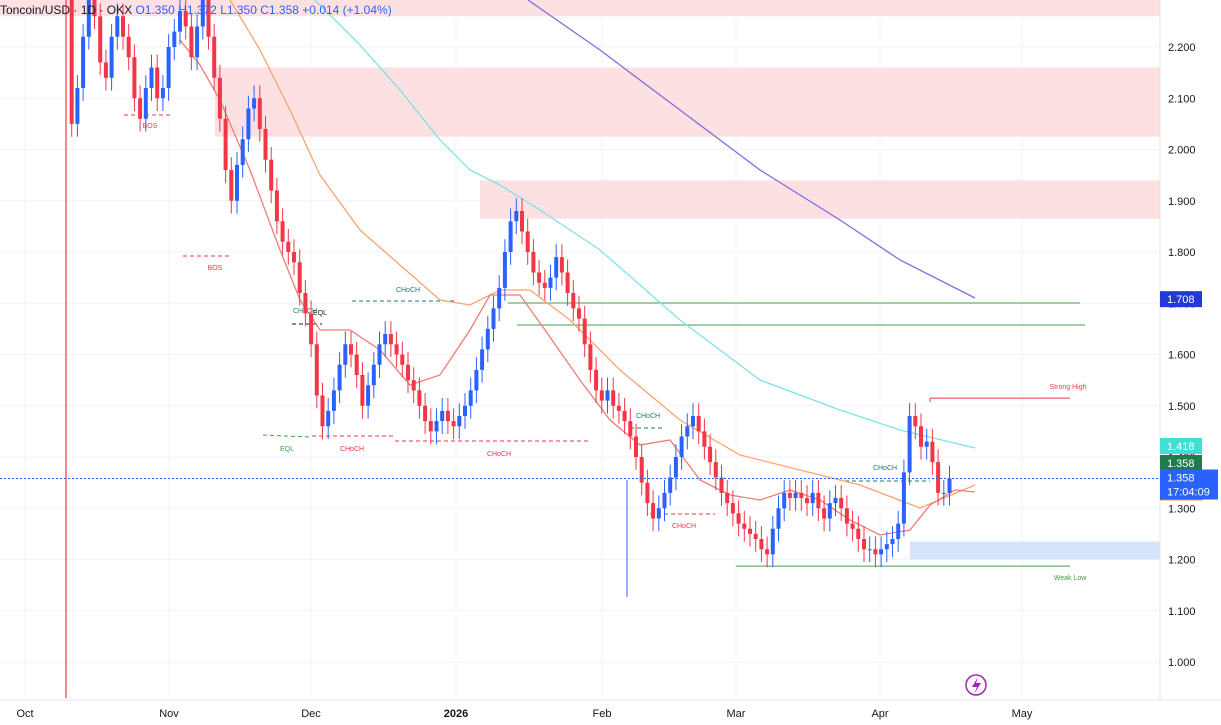 The image size is (1221, 725). Describe the element at coordinates (279, 10) in the screenshot. I see `close-value: C1.358` at that location.